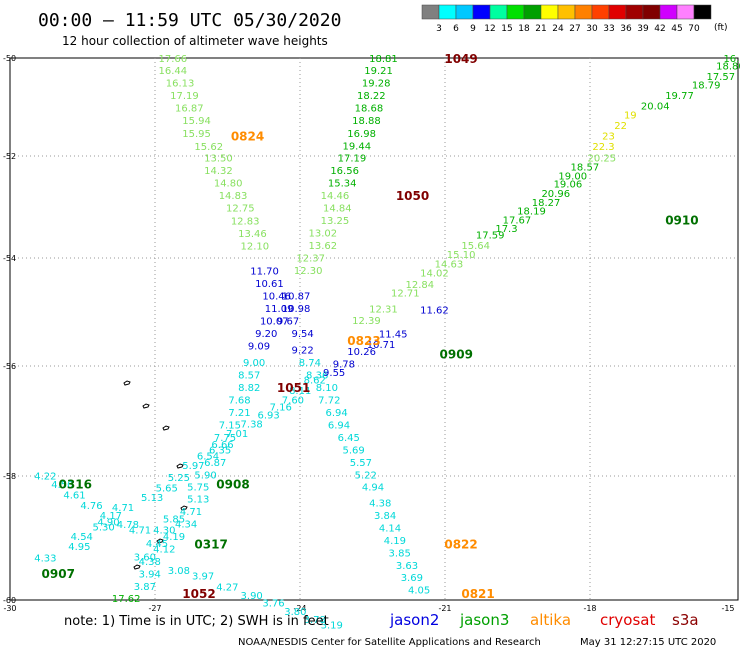 The width and height of the screenshot is (740, 650). What do you see at coordinates (383, 309) in the screenshot?
I see `wave-height-label: 12.31` at bounding box center [383, 309].